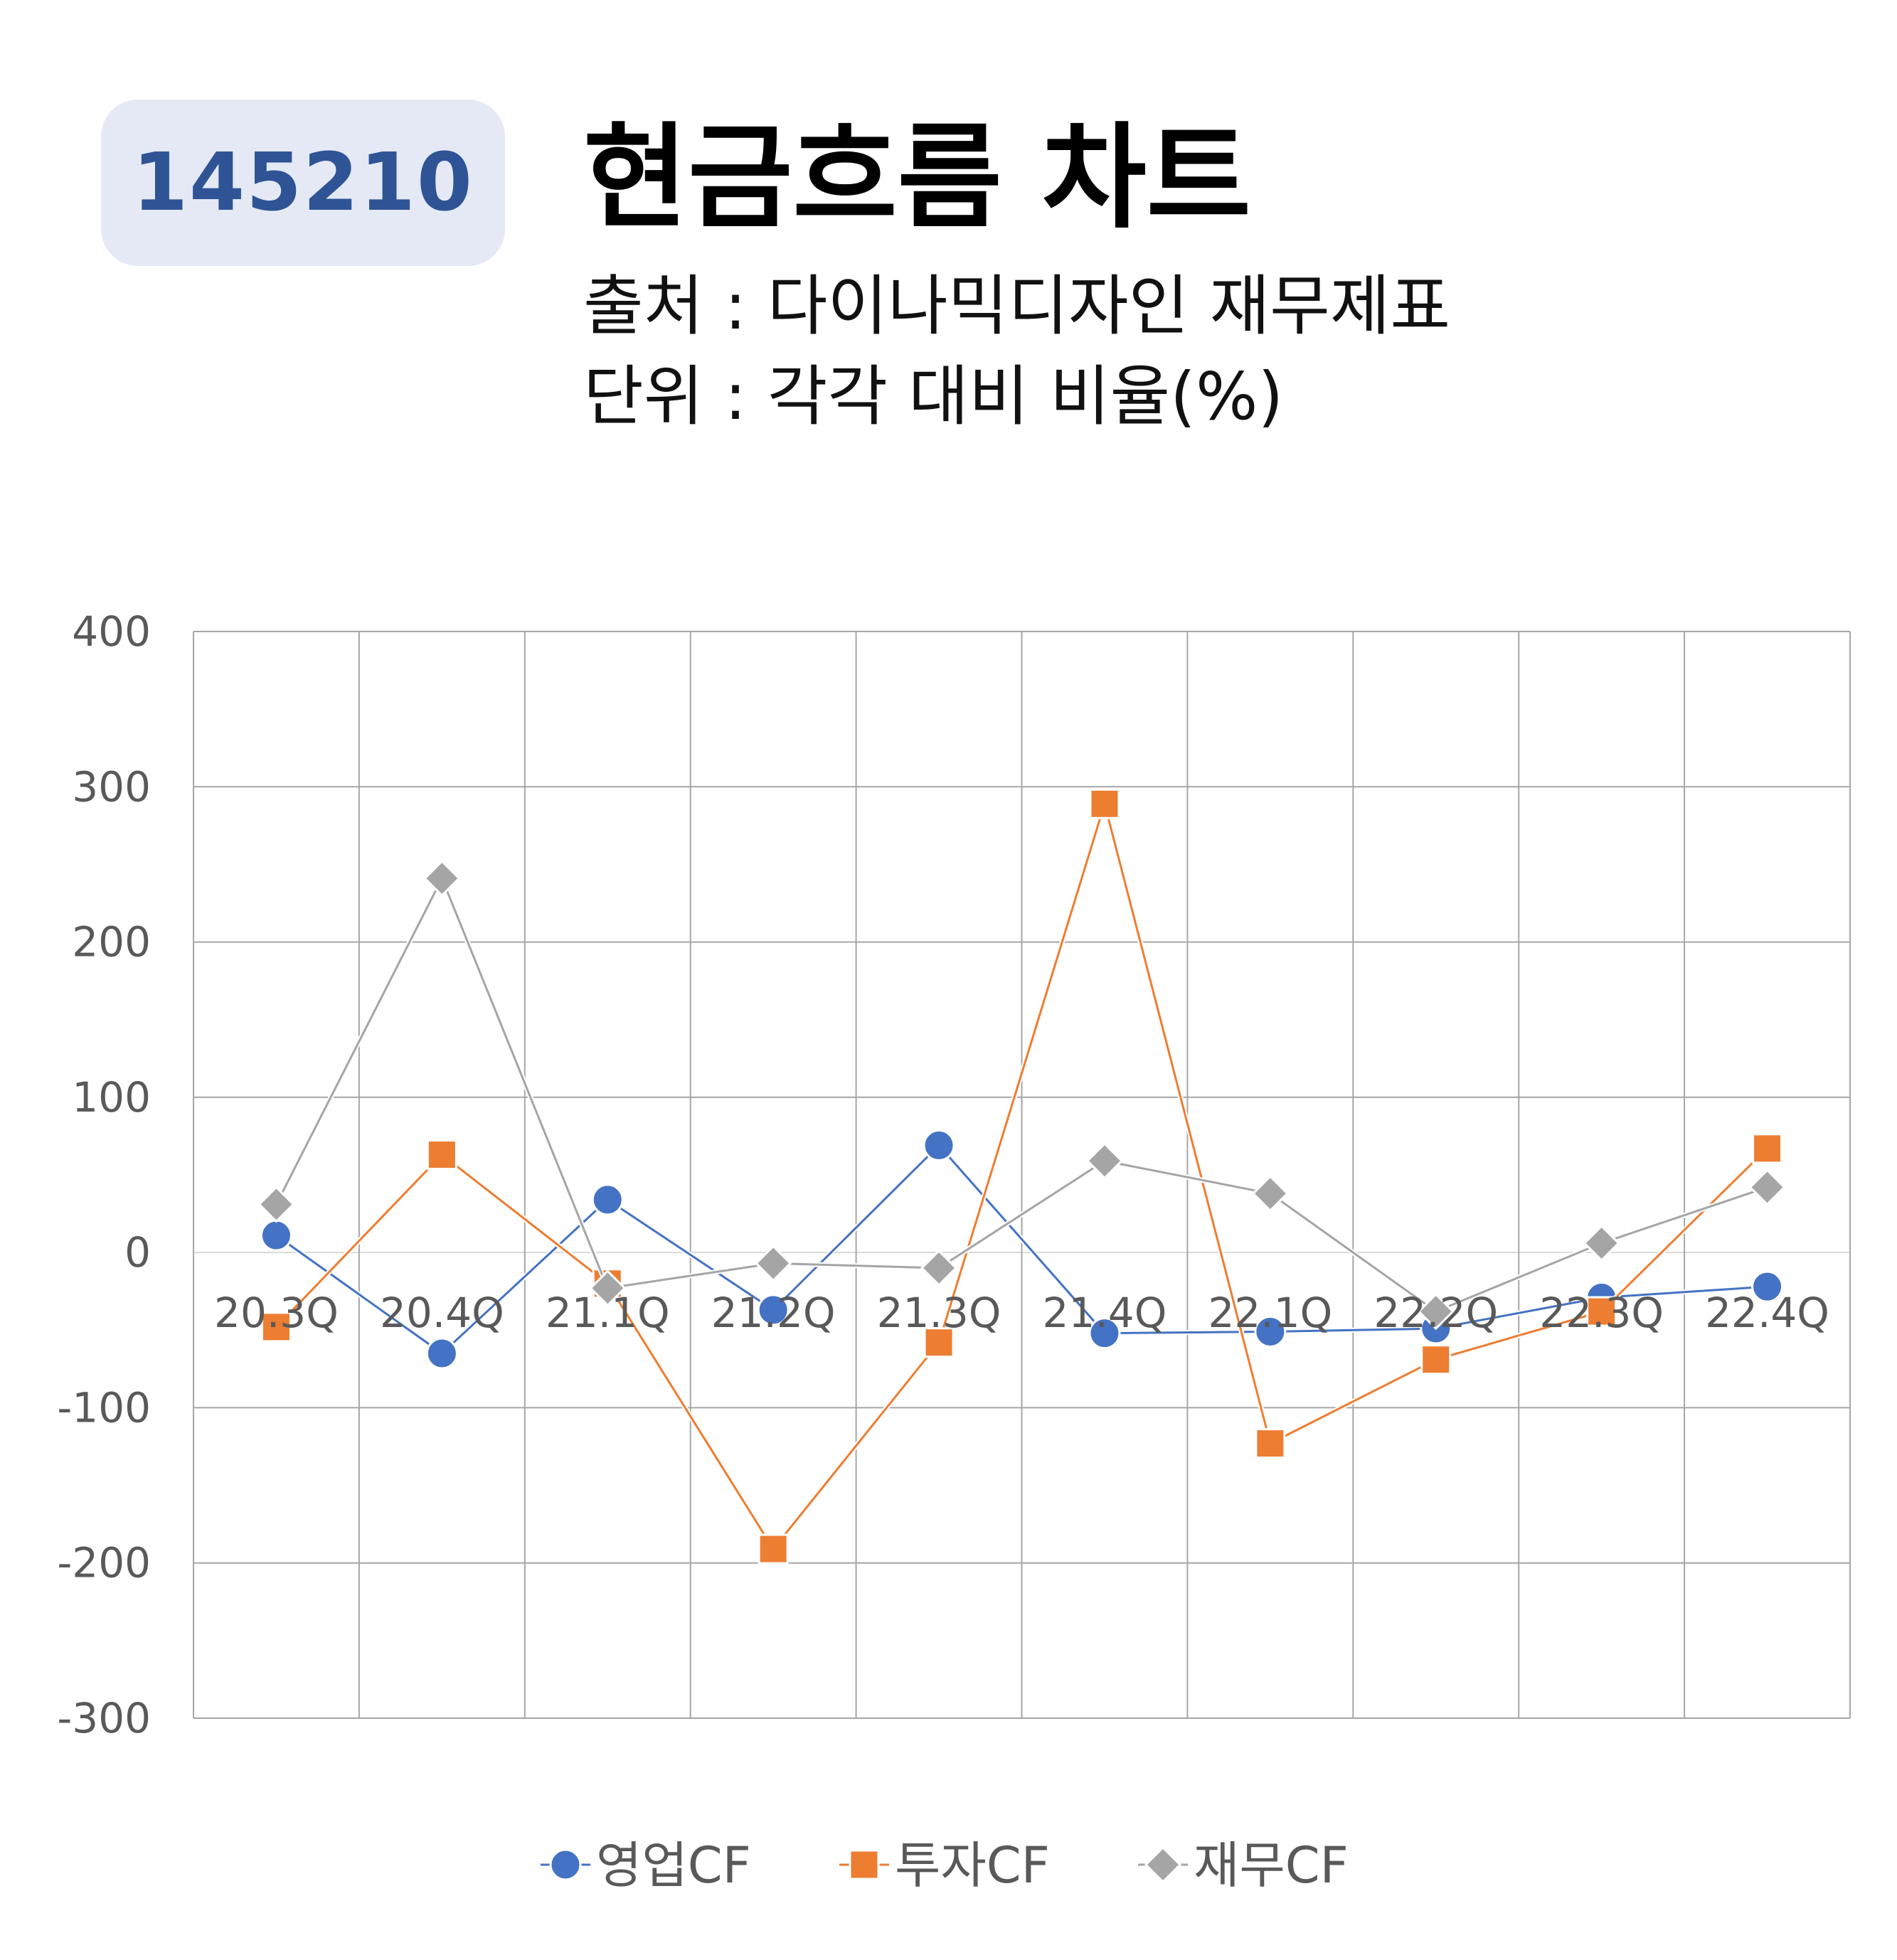  What do you see at coordinates (111, 631) in the screenshot?
I see `y-tick-label: 400` at bounding box center [111, 631].